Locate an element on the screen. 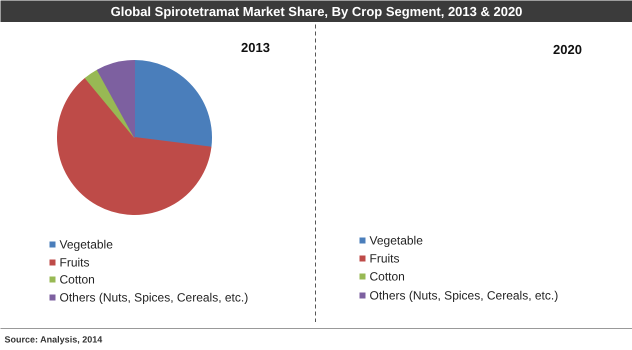 The width and height of the screenshot is (632, 350). category-label: Fruits is located at coordinates (385, 259).